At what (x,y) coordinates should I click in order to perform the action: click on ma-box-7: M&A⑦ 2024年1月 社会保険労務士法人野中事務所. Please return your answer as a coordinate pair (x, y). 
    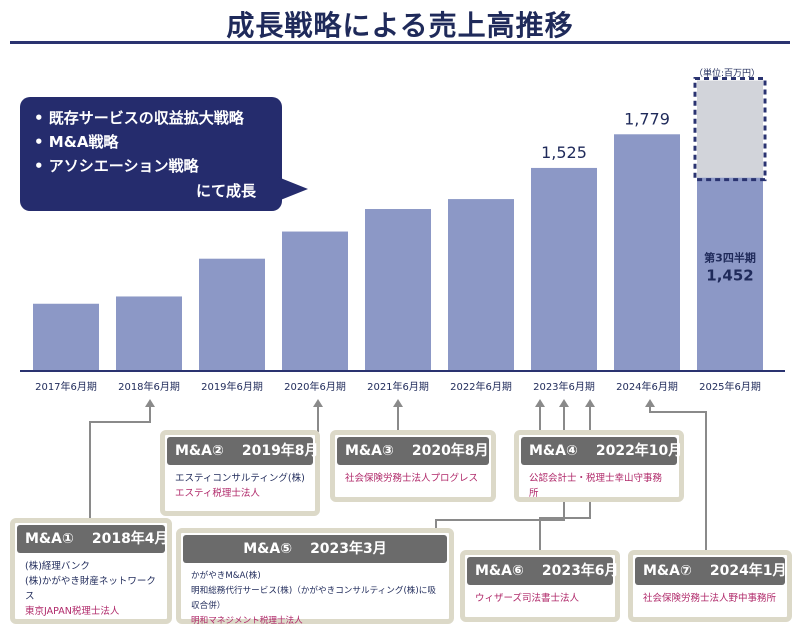
    Looking at the image, I should click on (710, 586).